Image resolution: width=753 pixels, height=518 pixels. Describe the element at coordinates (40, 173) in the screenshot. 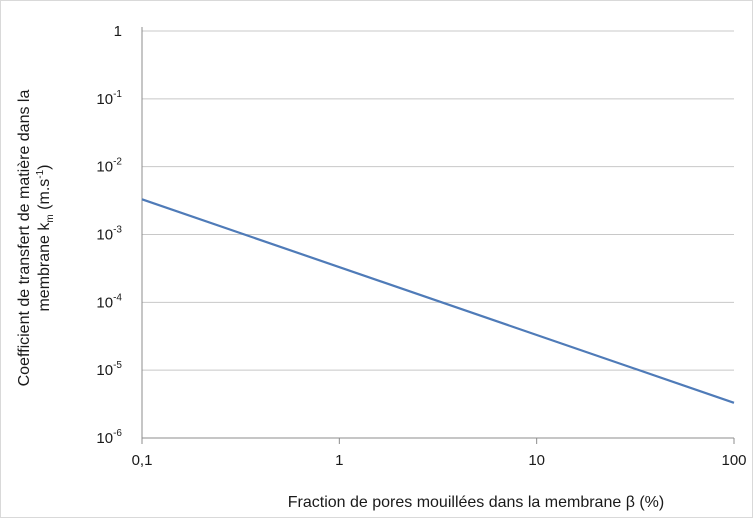

I see `y-axis-title-unit-sup: -1` at that location.